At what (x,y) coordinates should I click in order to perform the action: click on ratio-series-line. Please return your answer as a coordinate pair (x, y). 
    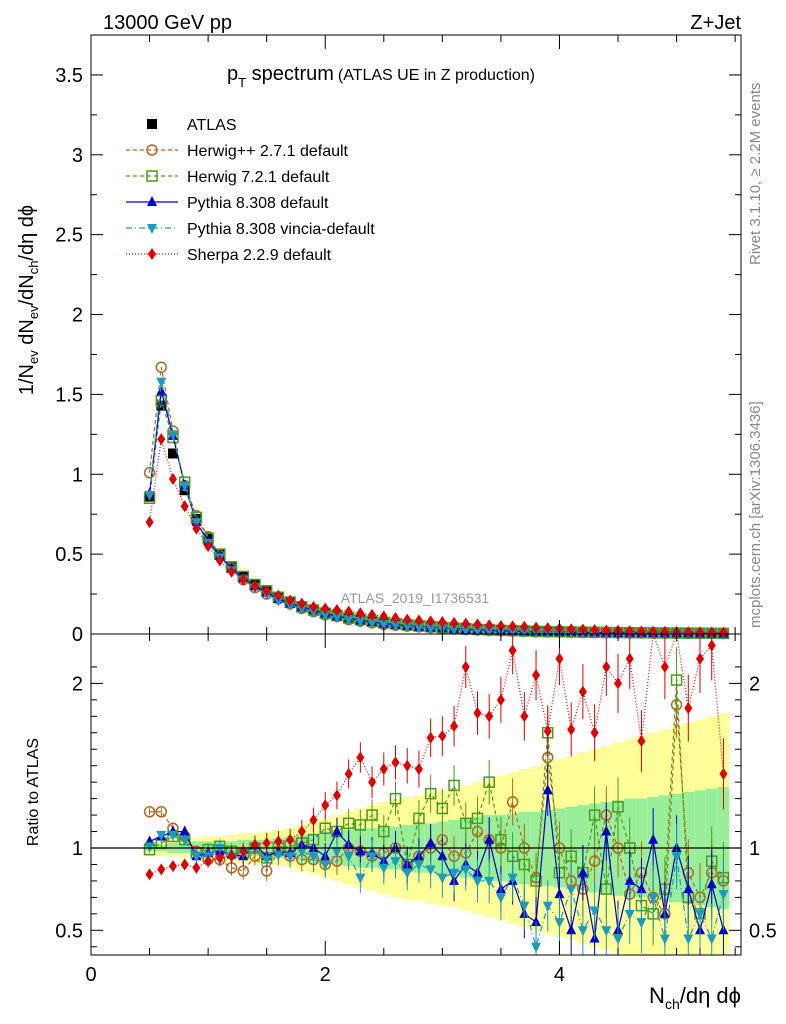
    Looking at the image, I should click on (437, 891).